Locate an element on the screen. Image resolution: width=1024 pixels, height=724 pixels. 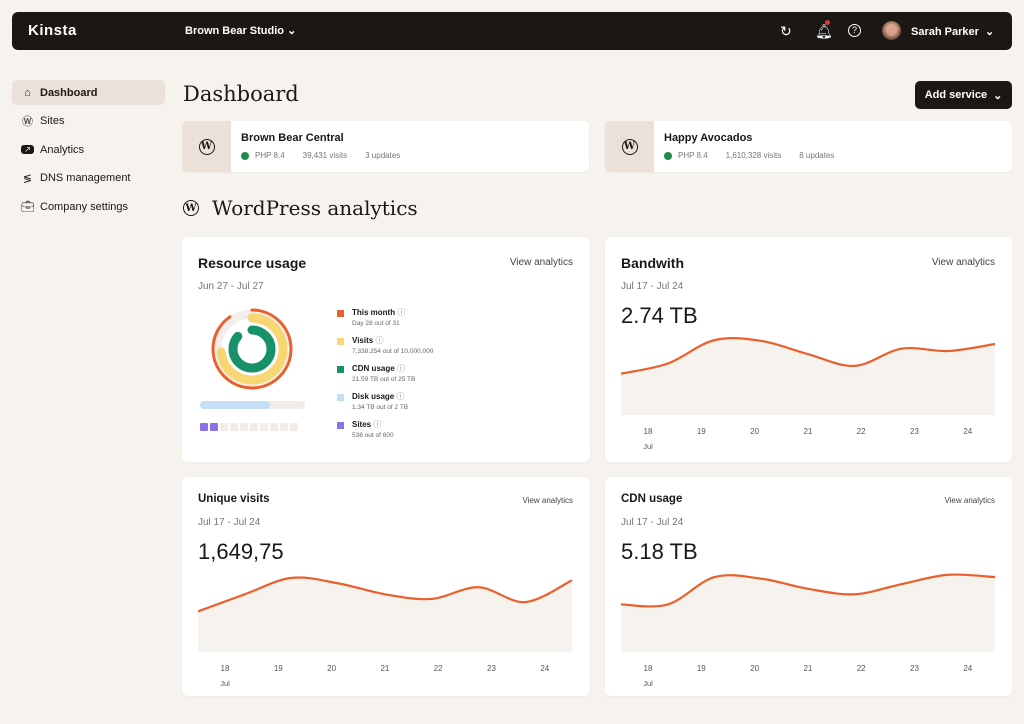
sidebar-item-dashboard: ⌂ Dashboard is located at coordinates (88, 92).